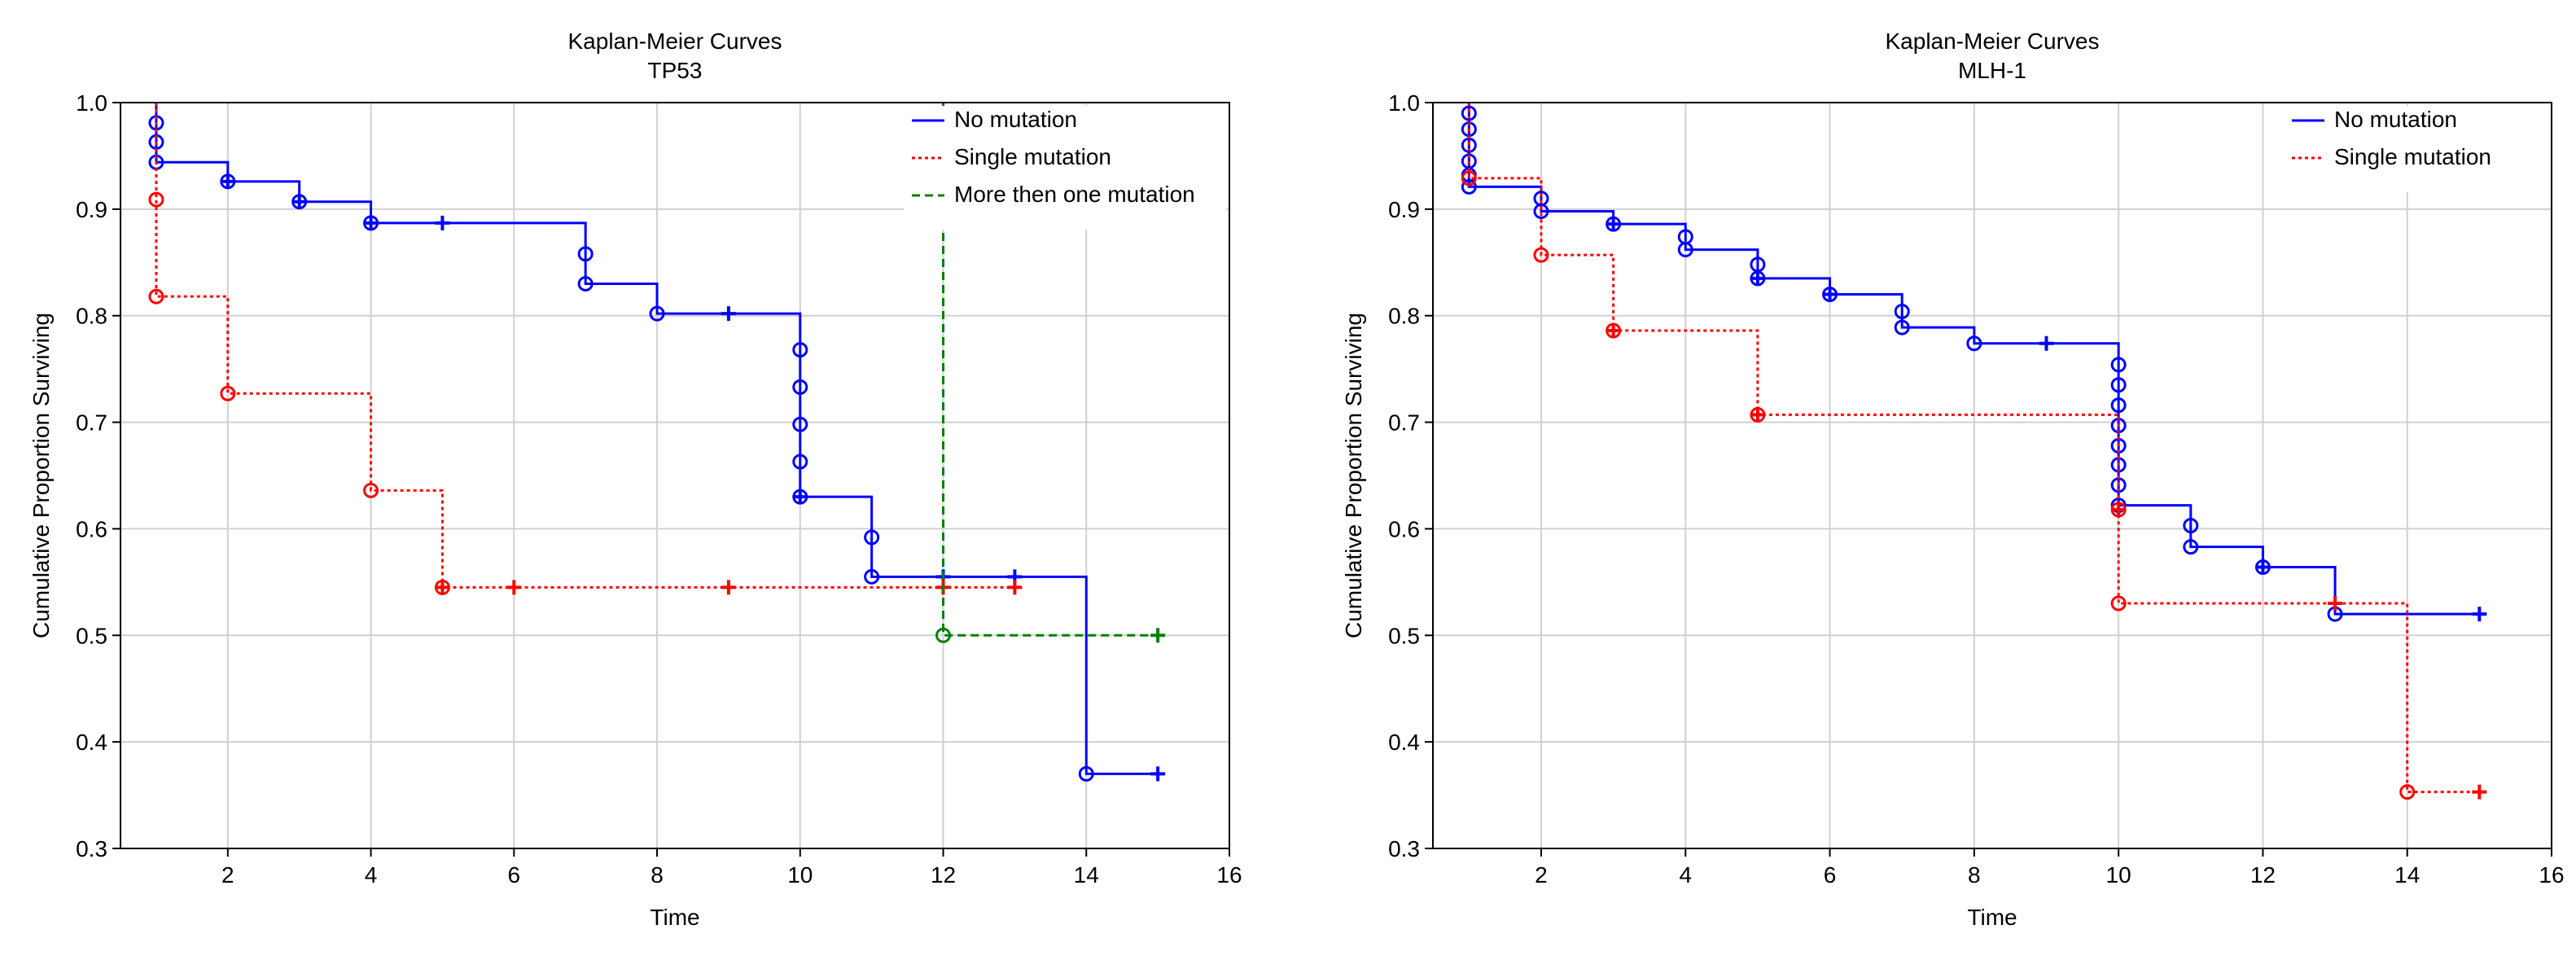  I want to click on legend: No mutation Single mutation, so click(2416, 149).